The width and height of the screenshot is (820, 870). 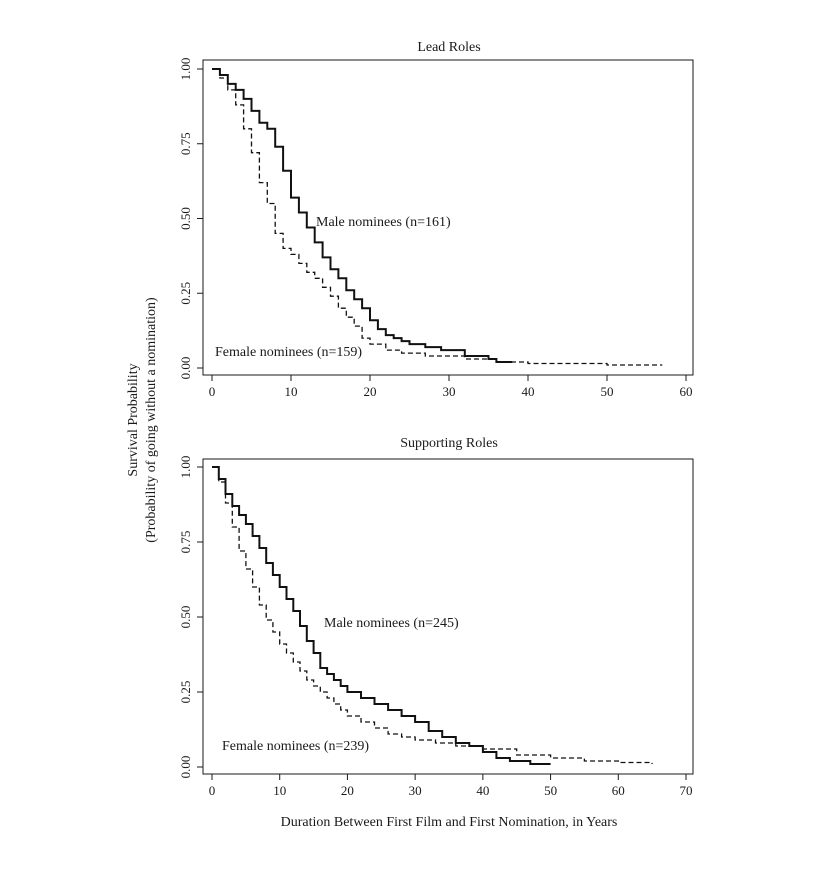 What do you see at coordinates (288, 352) in the screenshot?
I see `annotation-female-nominees: Female nominees (n=159)` at bounding box center [288, 352].